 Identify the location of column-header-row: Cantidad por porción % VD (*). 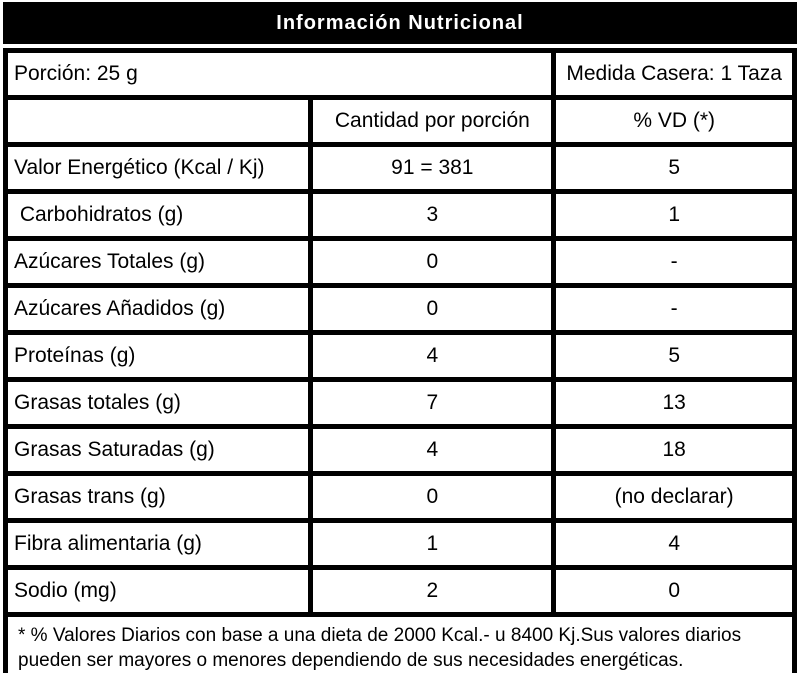
(399, 121).